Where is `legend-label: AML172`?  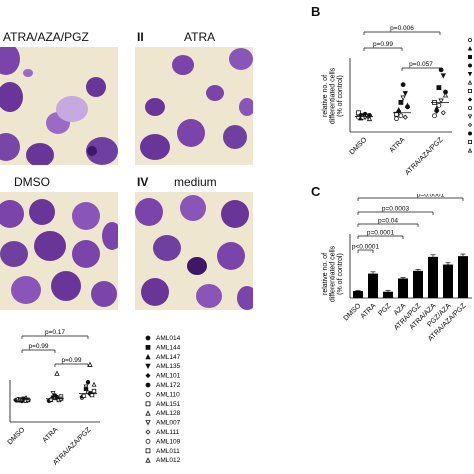
legend-label: AML172 is located at coordinates (168, 385).